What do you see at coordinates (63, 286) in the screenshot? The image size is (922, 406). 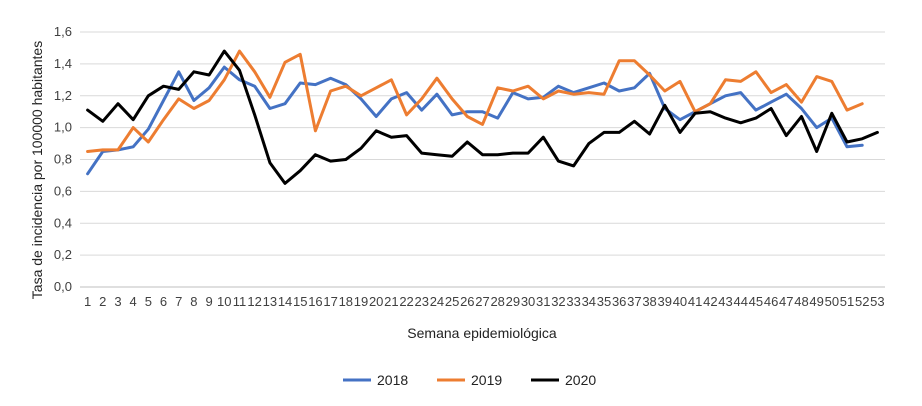 I see `y-tick-label: 0,0` at bounding box center [63, 286].